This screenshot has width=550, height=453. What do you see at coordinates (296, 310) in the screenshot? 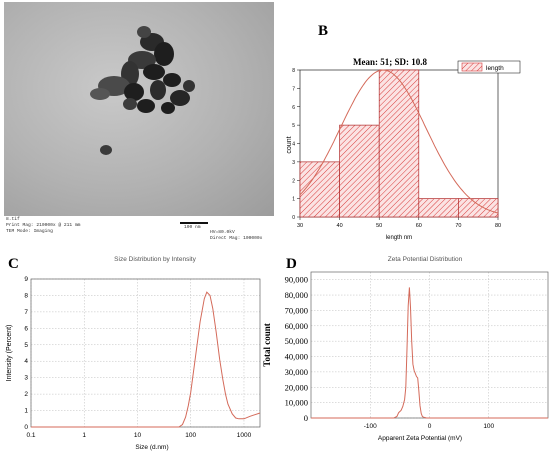
I see `y-tick-label: 70,000` at bounding box center [296, 310].